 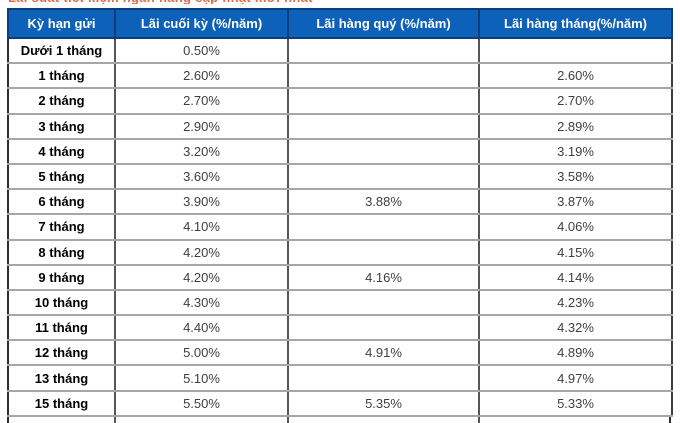 I want to click on end-of-term-cell: 5.10%, so click(x=201, y=378).